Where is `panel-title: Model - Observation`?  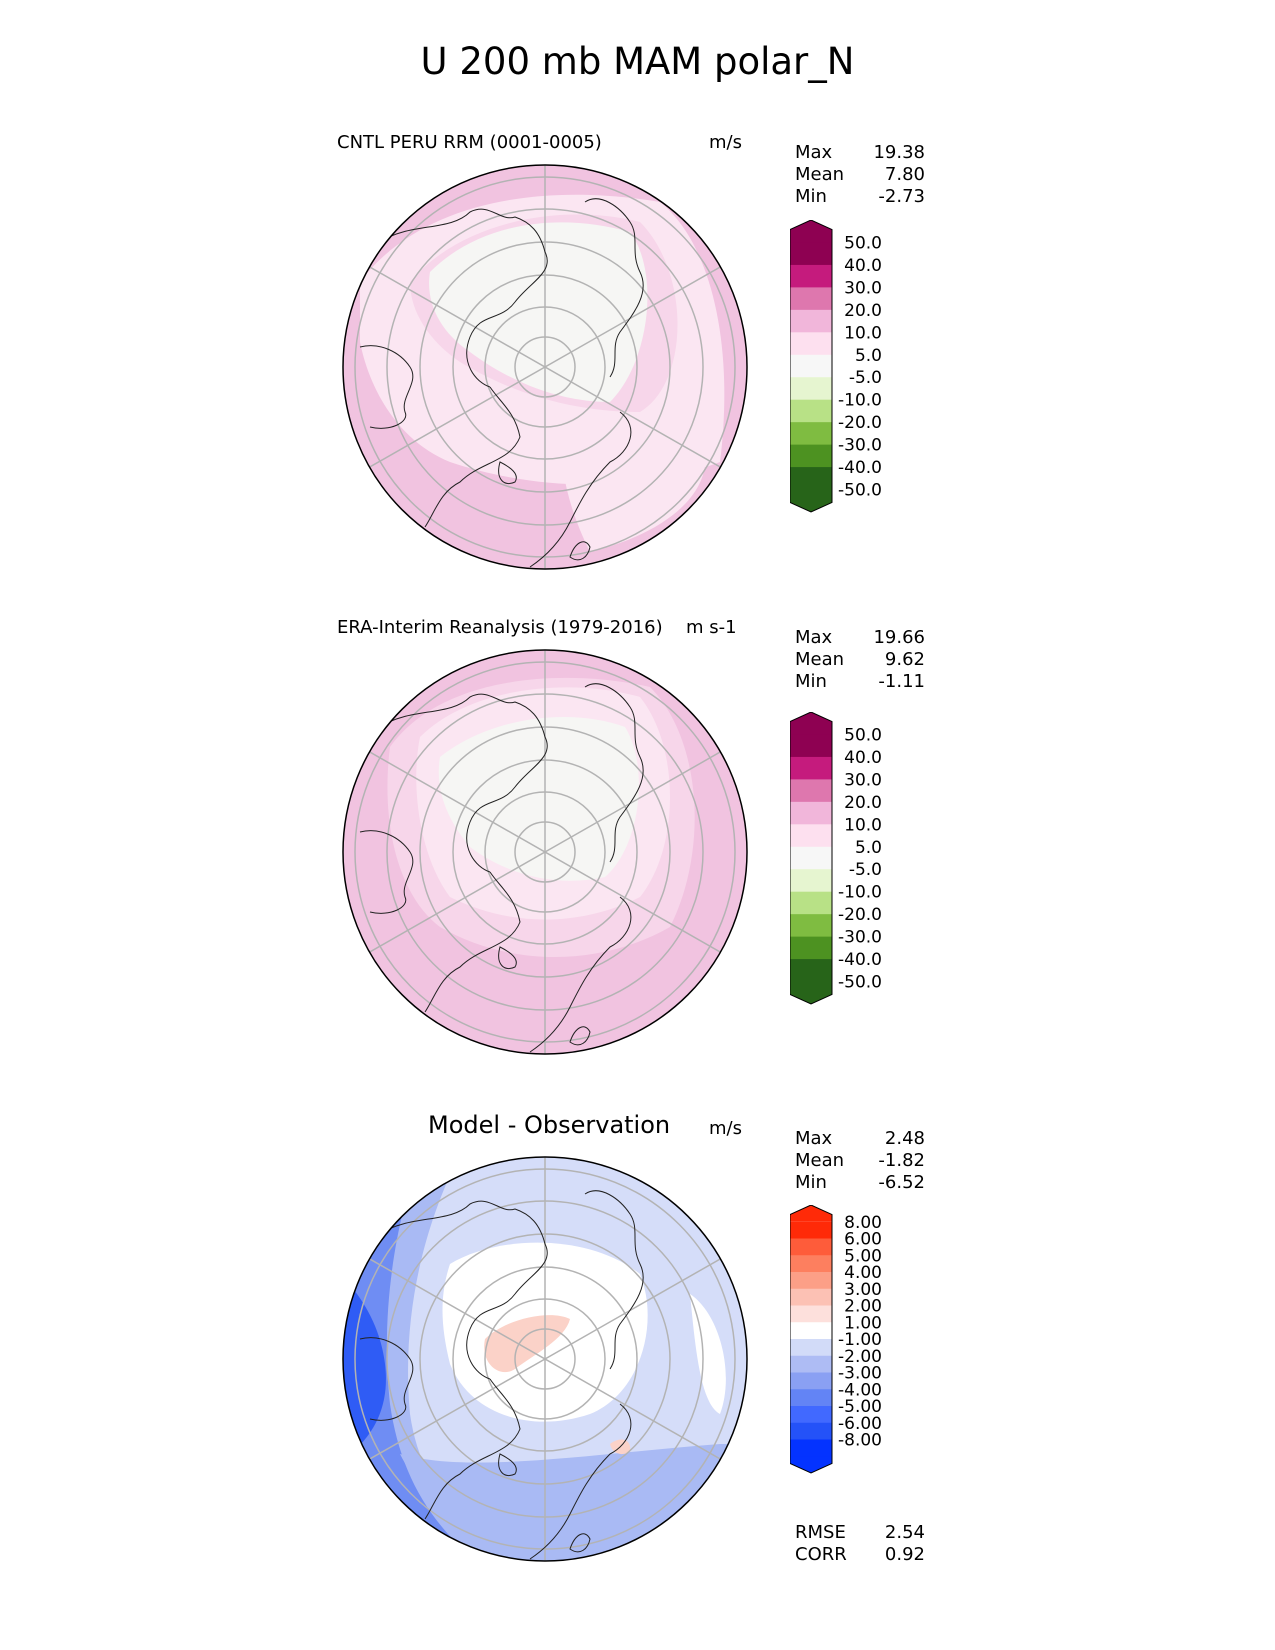
panel-title: Model - Observation is located at coordinates (549, 1125).